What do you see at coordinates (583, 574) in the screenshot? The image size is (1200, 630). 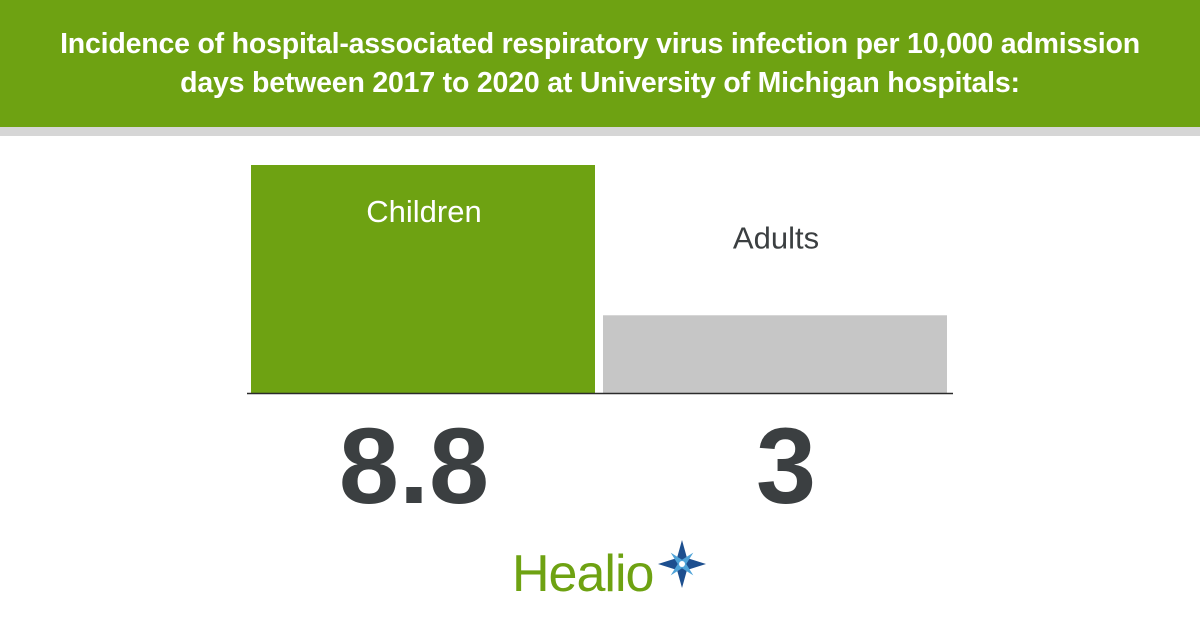 I see `healio-logo-text: Healio` at bounding box center [583, 574].